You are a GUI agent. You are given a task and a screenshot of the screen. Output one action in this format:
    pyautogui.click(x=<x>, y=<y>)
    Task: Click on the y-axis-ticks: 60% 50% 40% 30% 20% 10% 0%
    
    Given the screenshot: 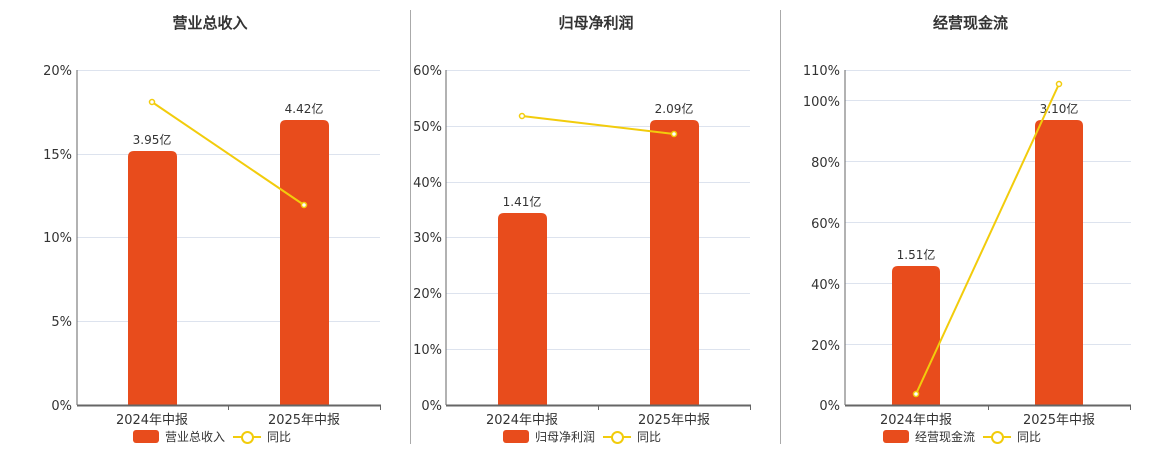 What is the action you would take?
    pyautogui.click(x=427, y=239)
    